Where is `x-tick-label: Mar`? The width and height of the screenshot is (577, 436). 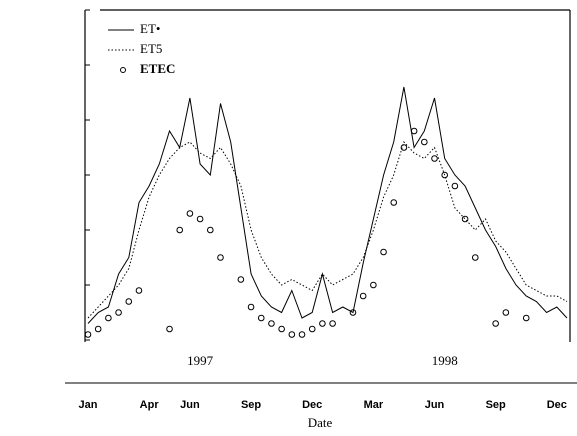
x-tick-label: Mar is located at coordinates (374, 405).